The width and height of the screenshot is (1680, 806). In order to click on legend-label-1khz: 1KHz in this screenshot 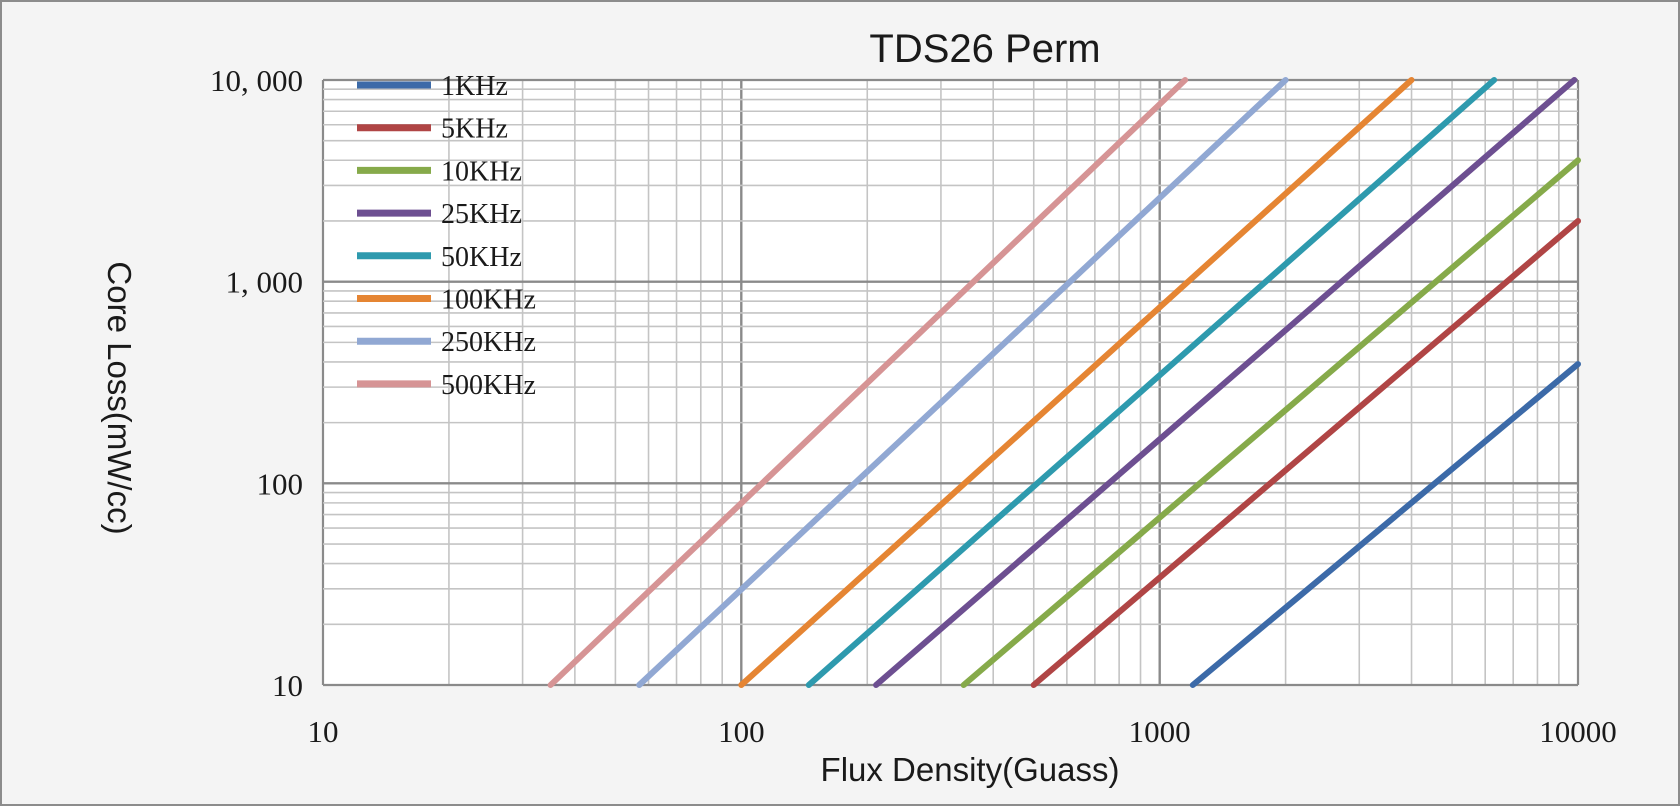, I will do `click(474, 86)`.